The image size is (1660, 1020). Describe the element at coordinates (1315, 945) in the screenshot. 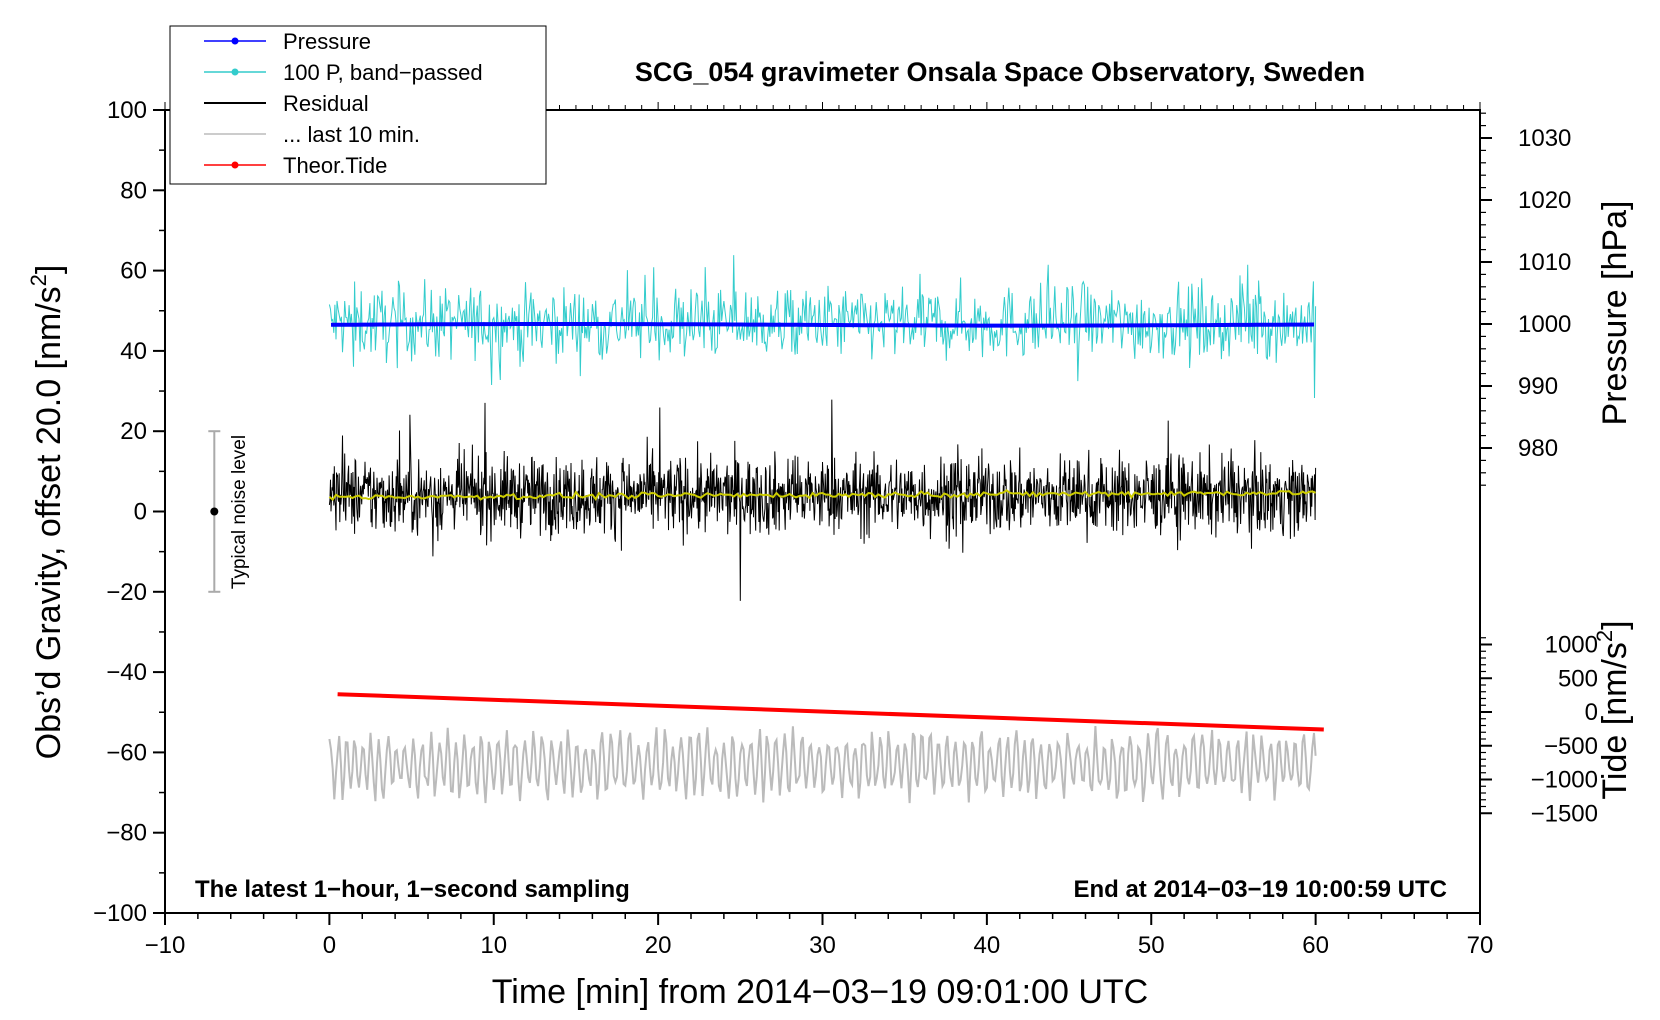

I see `x-tick-label: 60` at that location.